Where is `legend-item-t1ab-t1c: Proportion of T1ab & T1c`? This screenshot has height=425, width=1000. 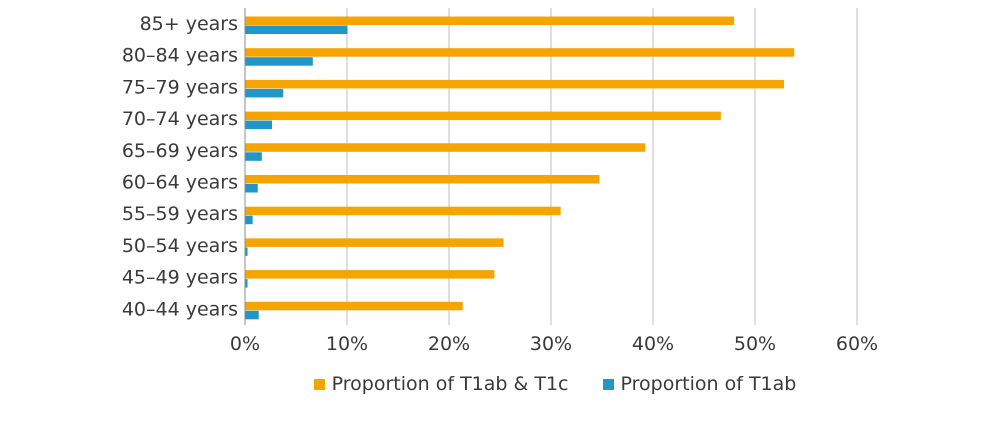
legend-item-t1ab-t1c: Proportion of T1ab & T1c is located at coordinates (441, 384).